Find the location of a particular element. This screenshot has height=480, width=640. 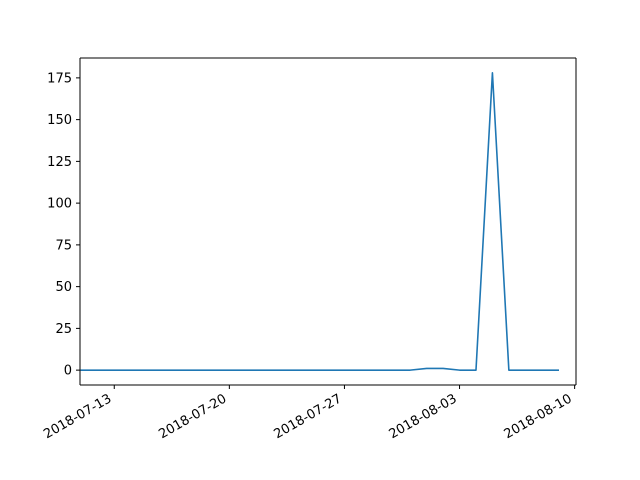

y-tick-label: 175 is located at coordinates (59, 78).